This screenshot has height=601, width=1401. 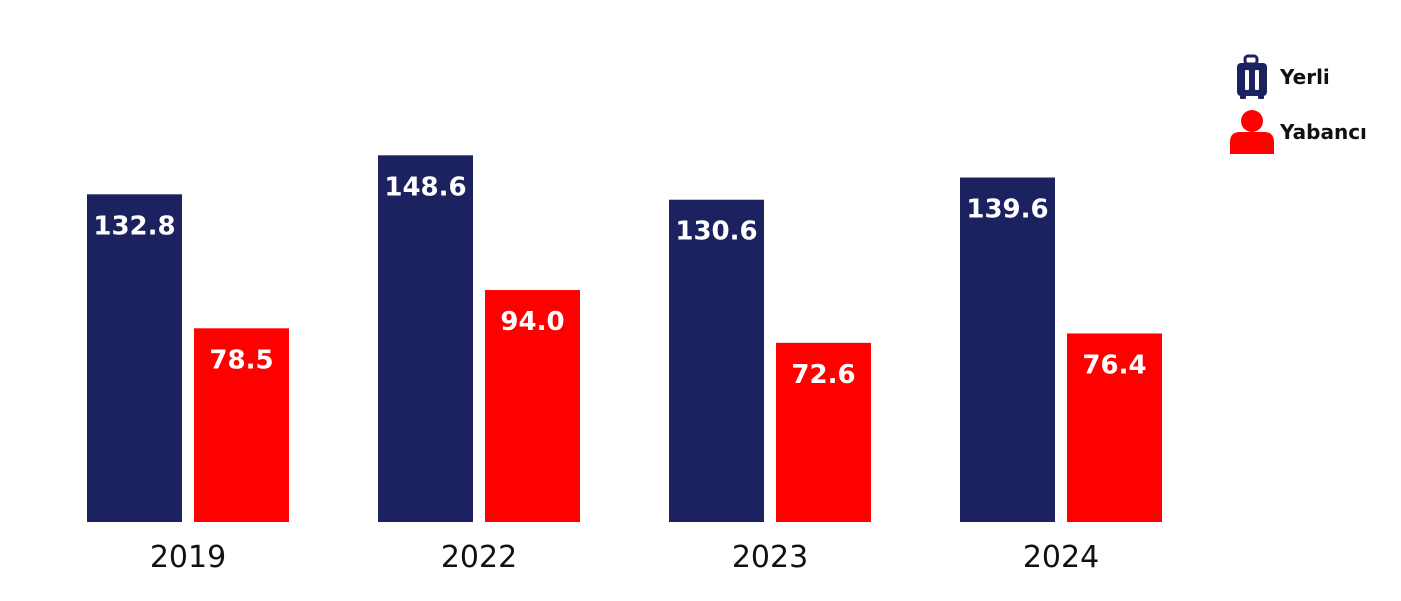 What do you see at coordinates (1114, 365) in the screenshot?
I see `data-label-yabanci-2024: 76.4` at bounding box center [1114, 365].